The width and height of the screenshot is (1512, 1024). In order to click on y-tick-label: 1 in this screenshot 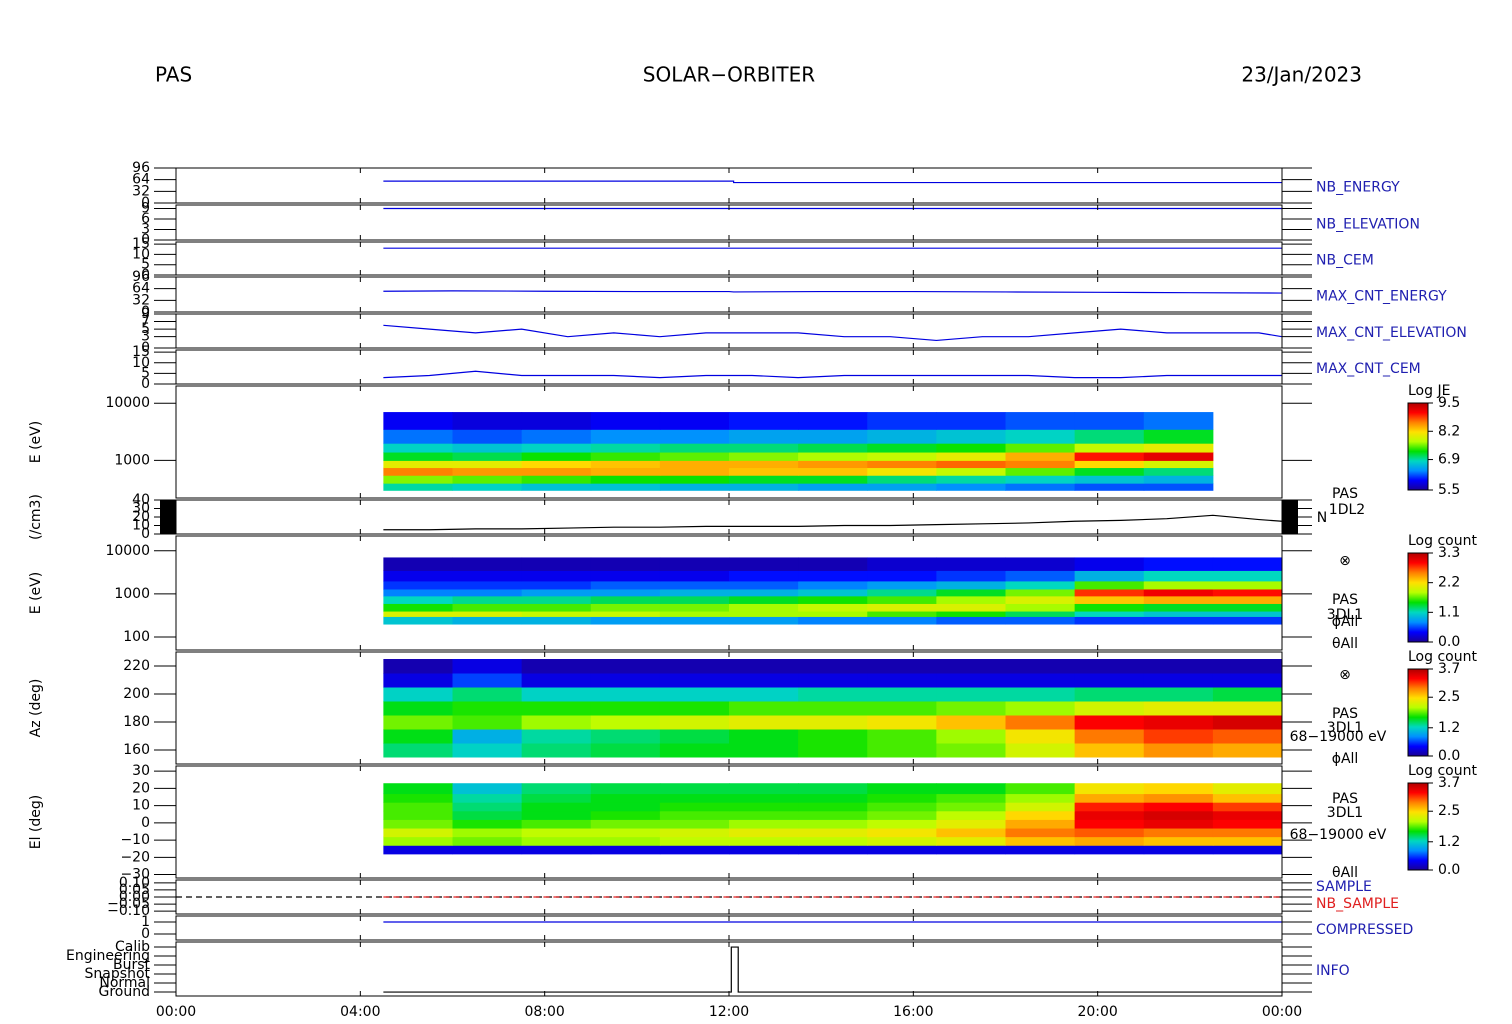, I will do `click(145, 922)`.